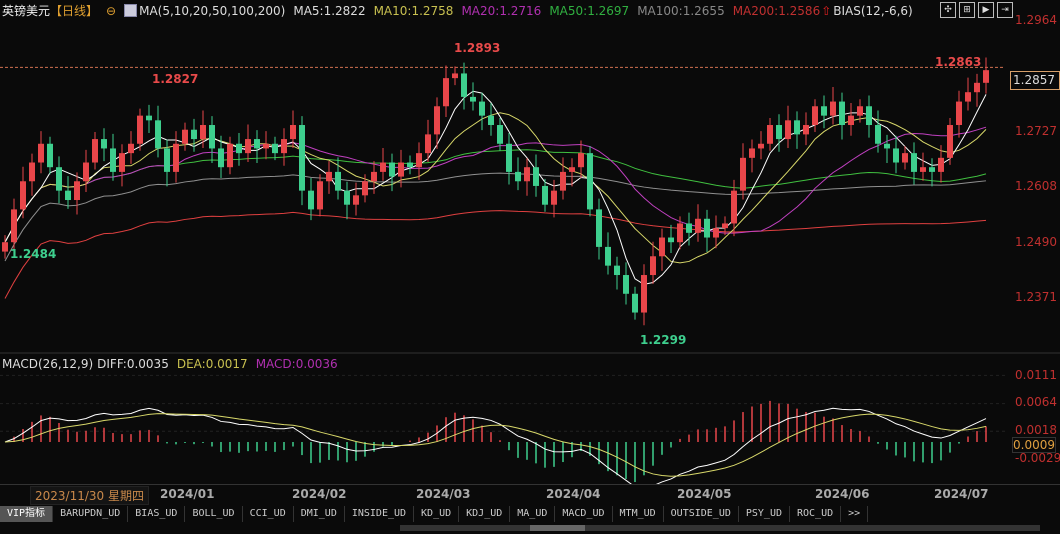 The image size is (1060, 534). Describe the element at coordinates (495, 445) in the screenshot. I see `dea-line` at that location.